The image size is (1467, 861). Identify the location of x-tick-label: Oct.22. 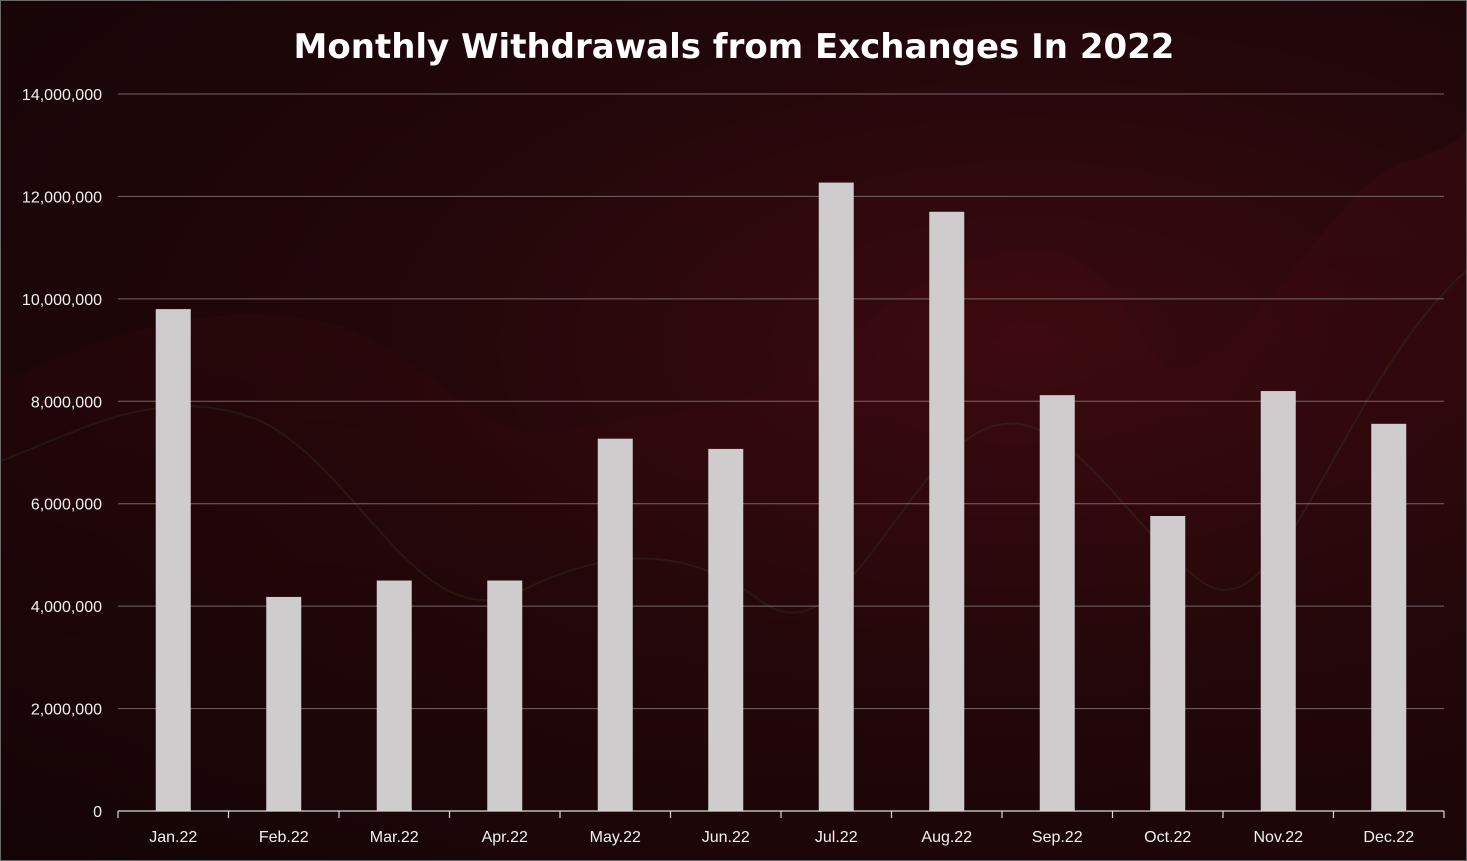
(1167, 837).